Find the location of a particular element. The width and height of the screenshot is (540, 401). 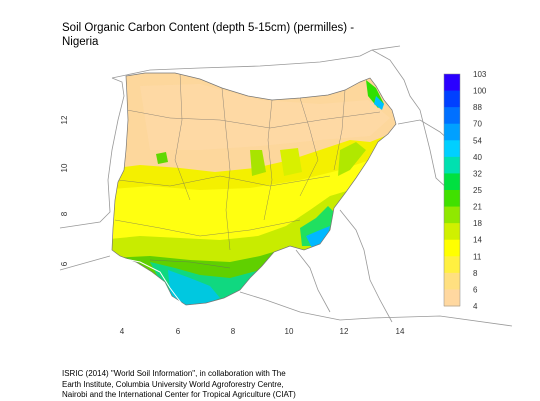

legend-label: 8 is located at coordinates (475, 273).